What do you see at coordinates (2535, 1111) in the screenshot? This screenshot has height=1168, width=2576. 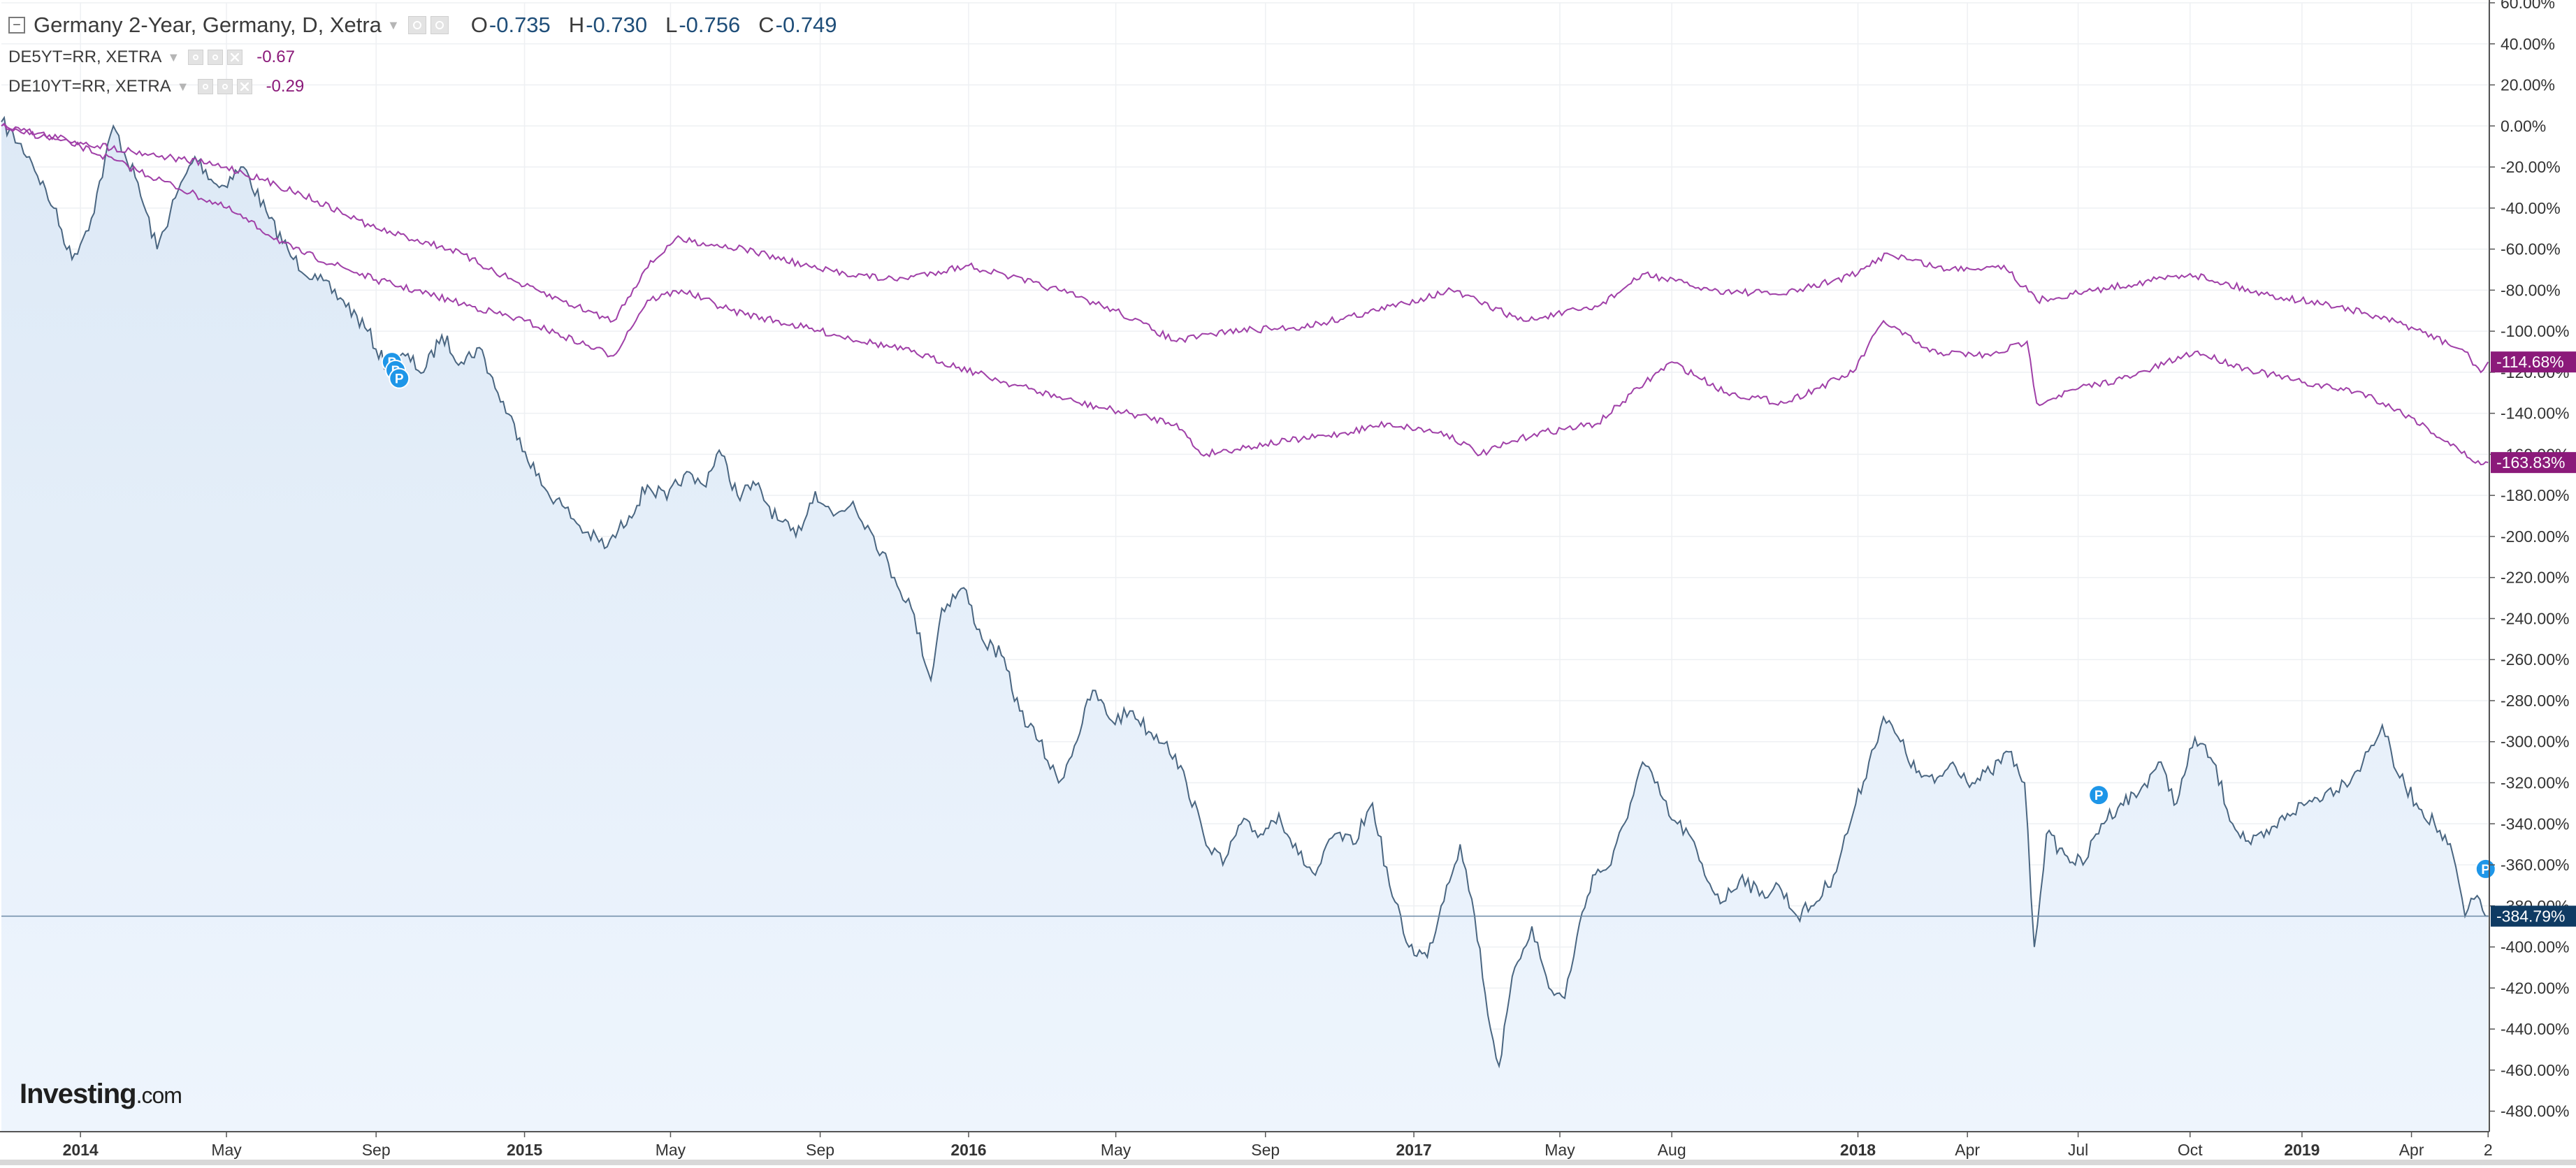 I see `y-tick-label: -480.00%` at bounding box center [2535, 1111].